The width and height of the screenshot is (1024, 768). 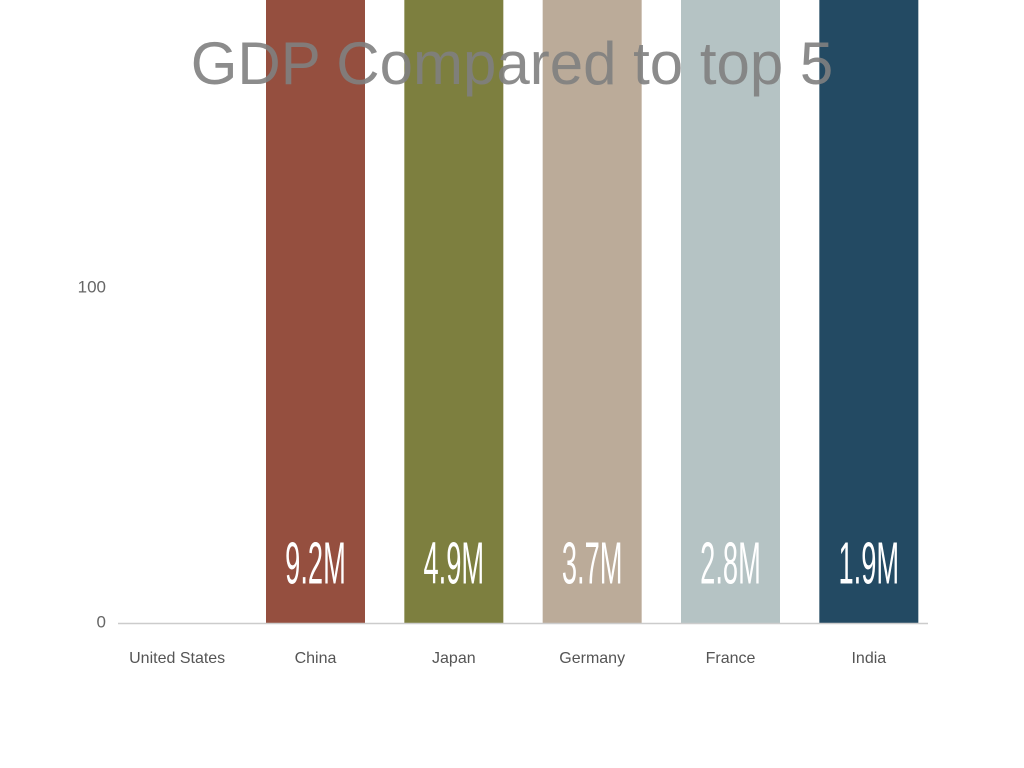 I want to click on value-label: 2.8M, so click(x=730, y=563).